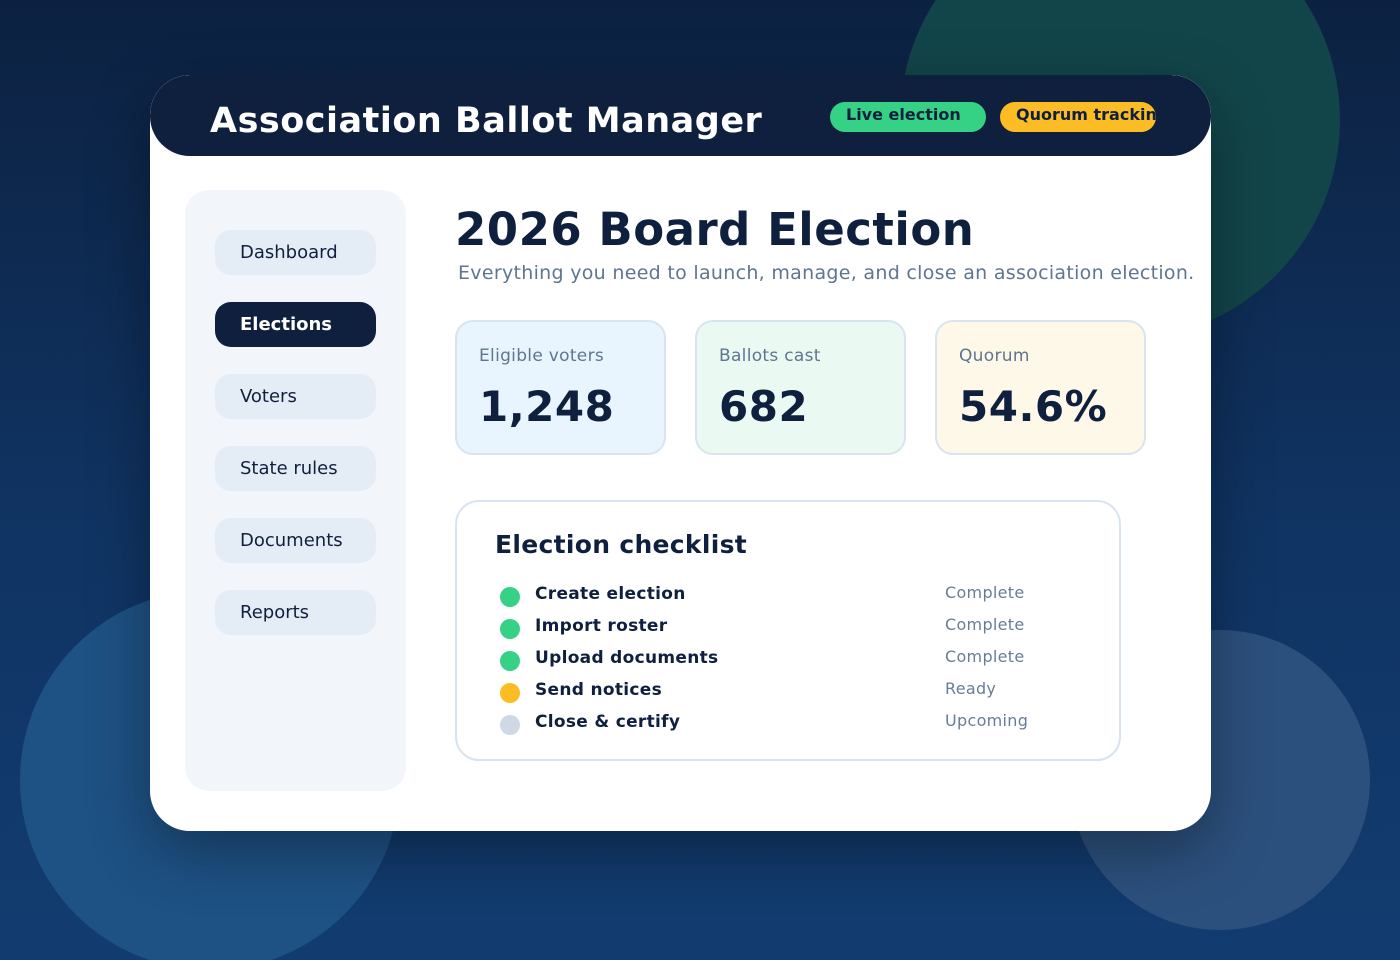  What do you see at coordinates (295, 396) in the screenshot?
I see `sidebar-item-voters: Voters` at bounding box center [295, 396].